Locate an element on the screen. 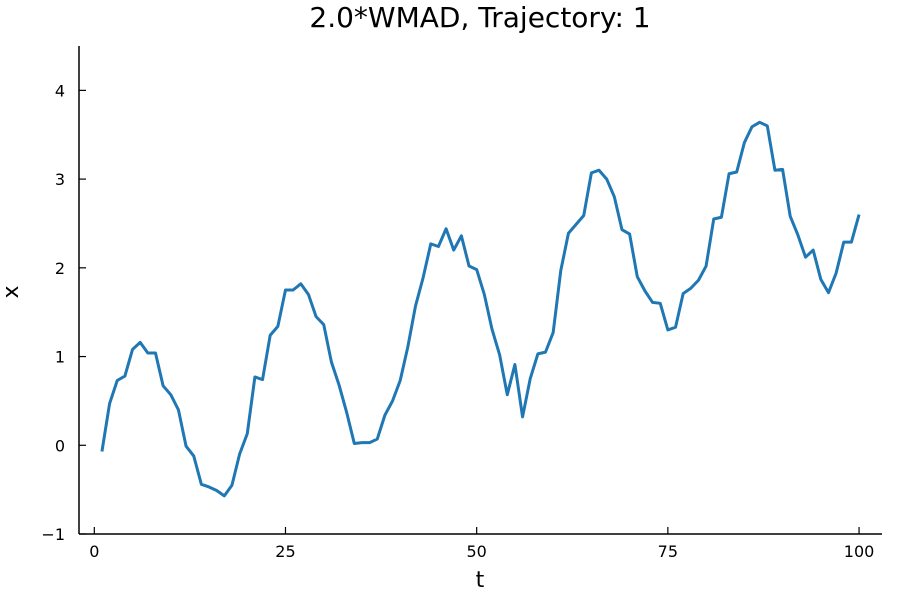 This screenshot has height=600, width=900. y-axis-ticks: −1 0 1 2 3 4 is located at coordinates (63, 312).